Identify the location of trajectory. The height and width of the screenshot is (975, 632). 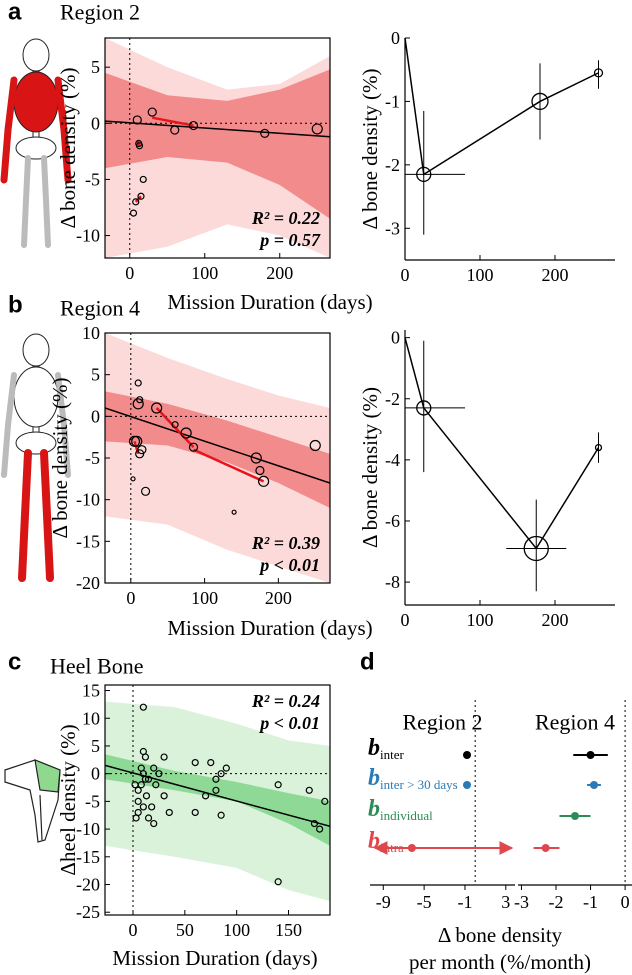
(138, 199).